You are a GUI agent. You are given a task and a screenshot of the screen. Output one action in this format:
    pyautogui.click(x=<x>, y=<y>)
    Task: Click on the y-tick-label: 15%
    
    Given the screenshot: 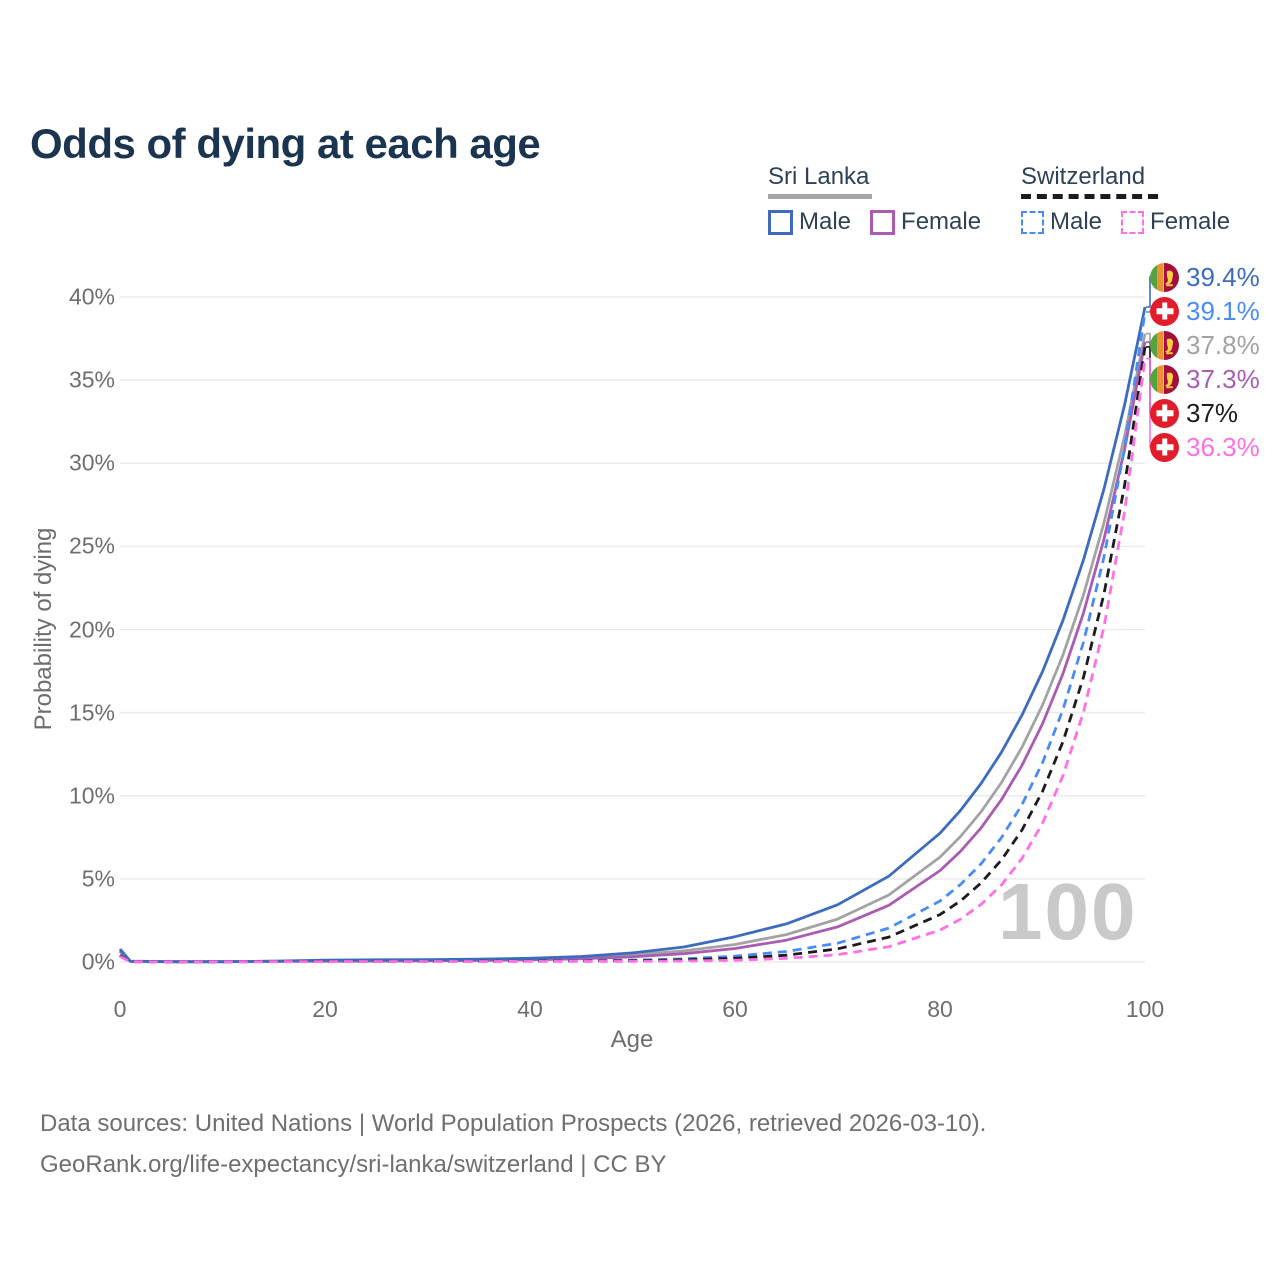 What is the action you would take?
    pyautogui.click(x=91, y=712)
    